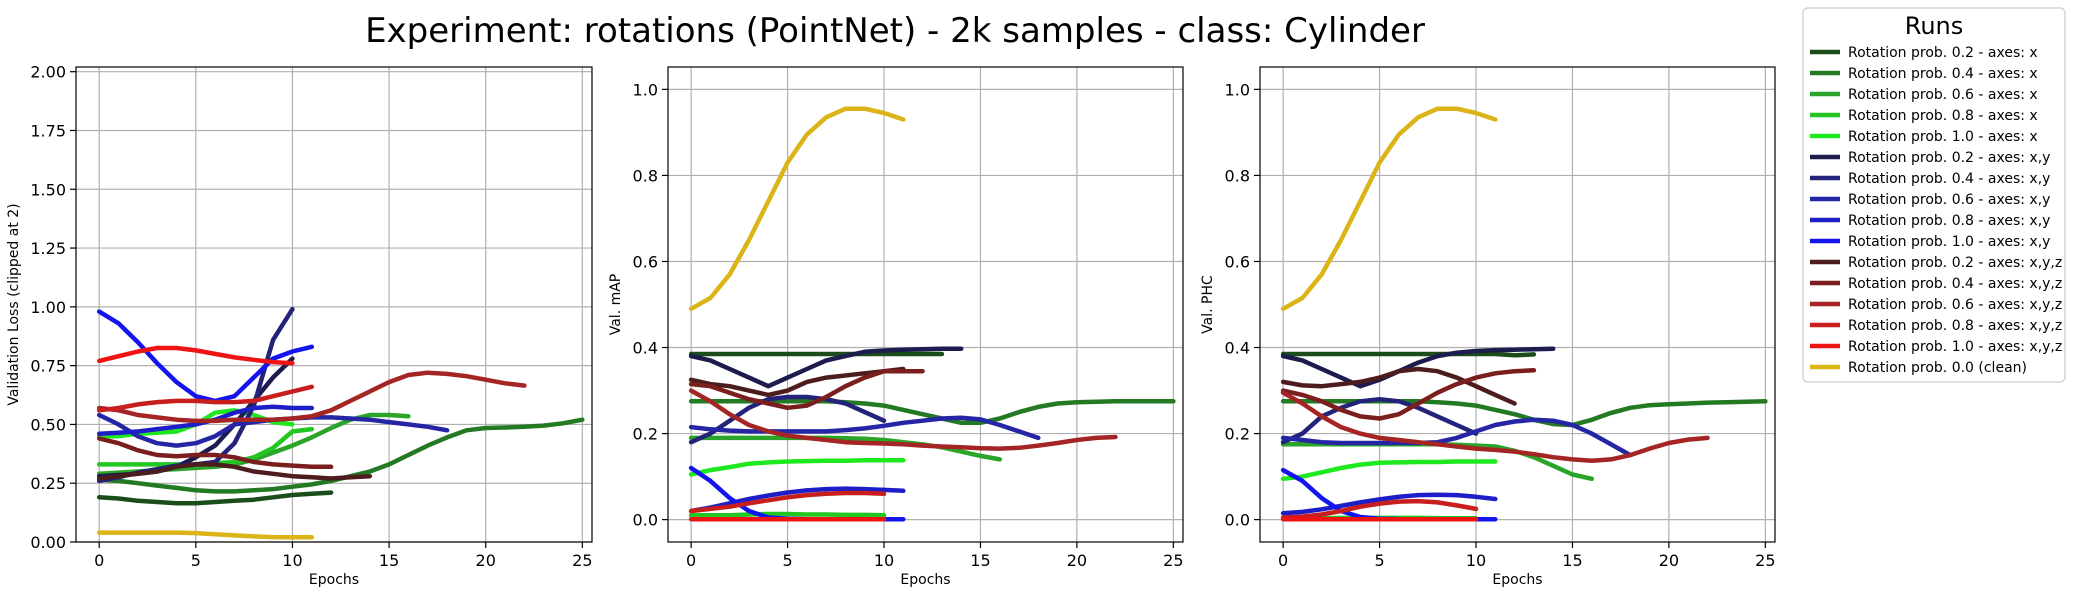 The image size is (2074, 598). Describe the element at coordinates (48, 483) in the screenshot. I see `y-tick-label: 0.25` at that location.